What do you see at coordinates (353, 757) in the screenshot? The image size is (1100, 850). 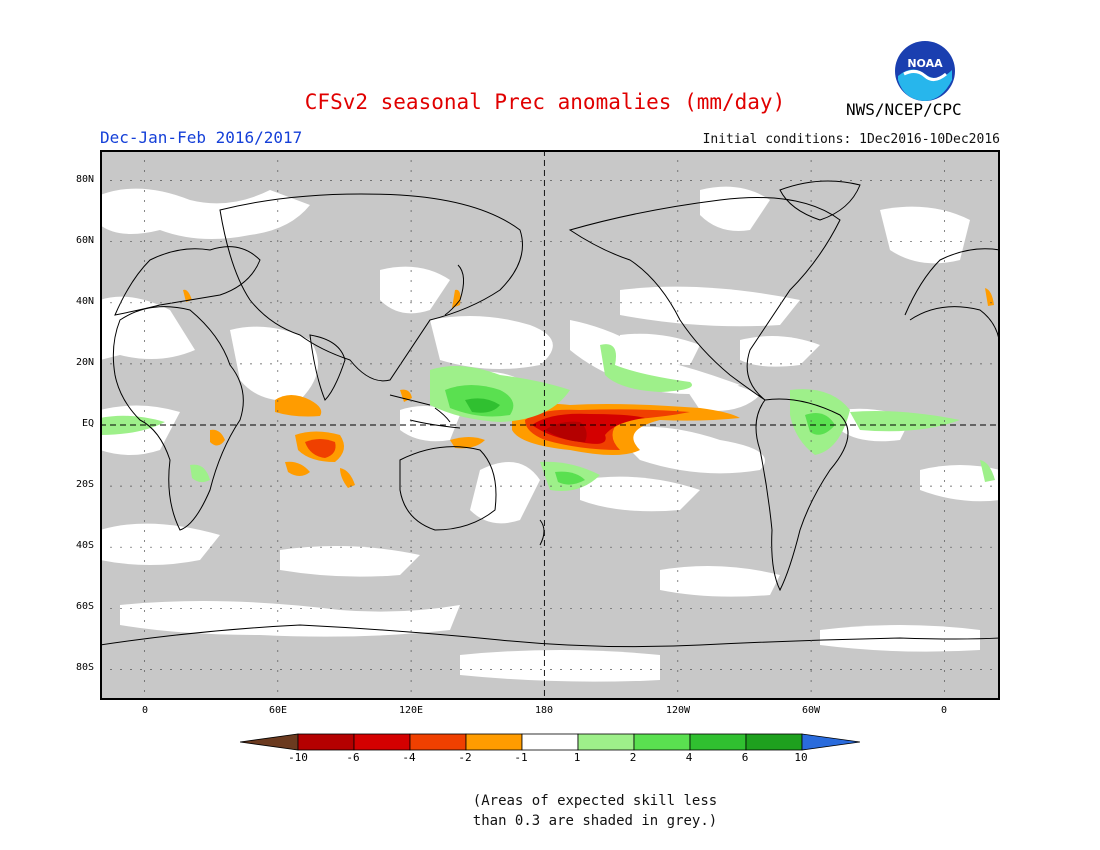 I see `colorbar-label: -6` at bounding box center [353, 757].